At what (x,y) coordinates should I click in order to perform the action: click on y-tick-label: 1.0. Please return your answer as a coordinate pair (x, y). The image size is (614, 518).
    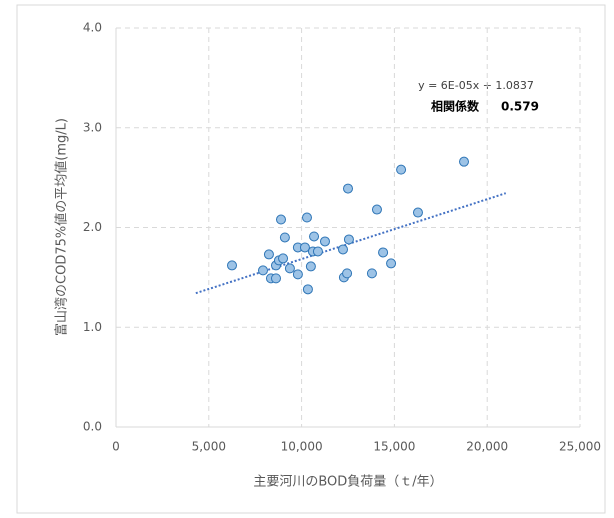
    Looking at the image, I should click on (92, 327).